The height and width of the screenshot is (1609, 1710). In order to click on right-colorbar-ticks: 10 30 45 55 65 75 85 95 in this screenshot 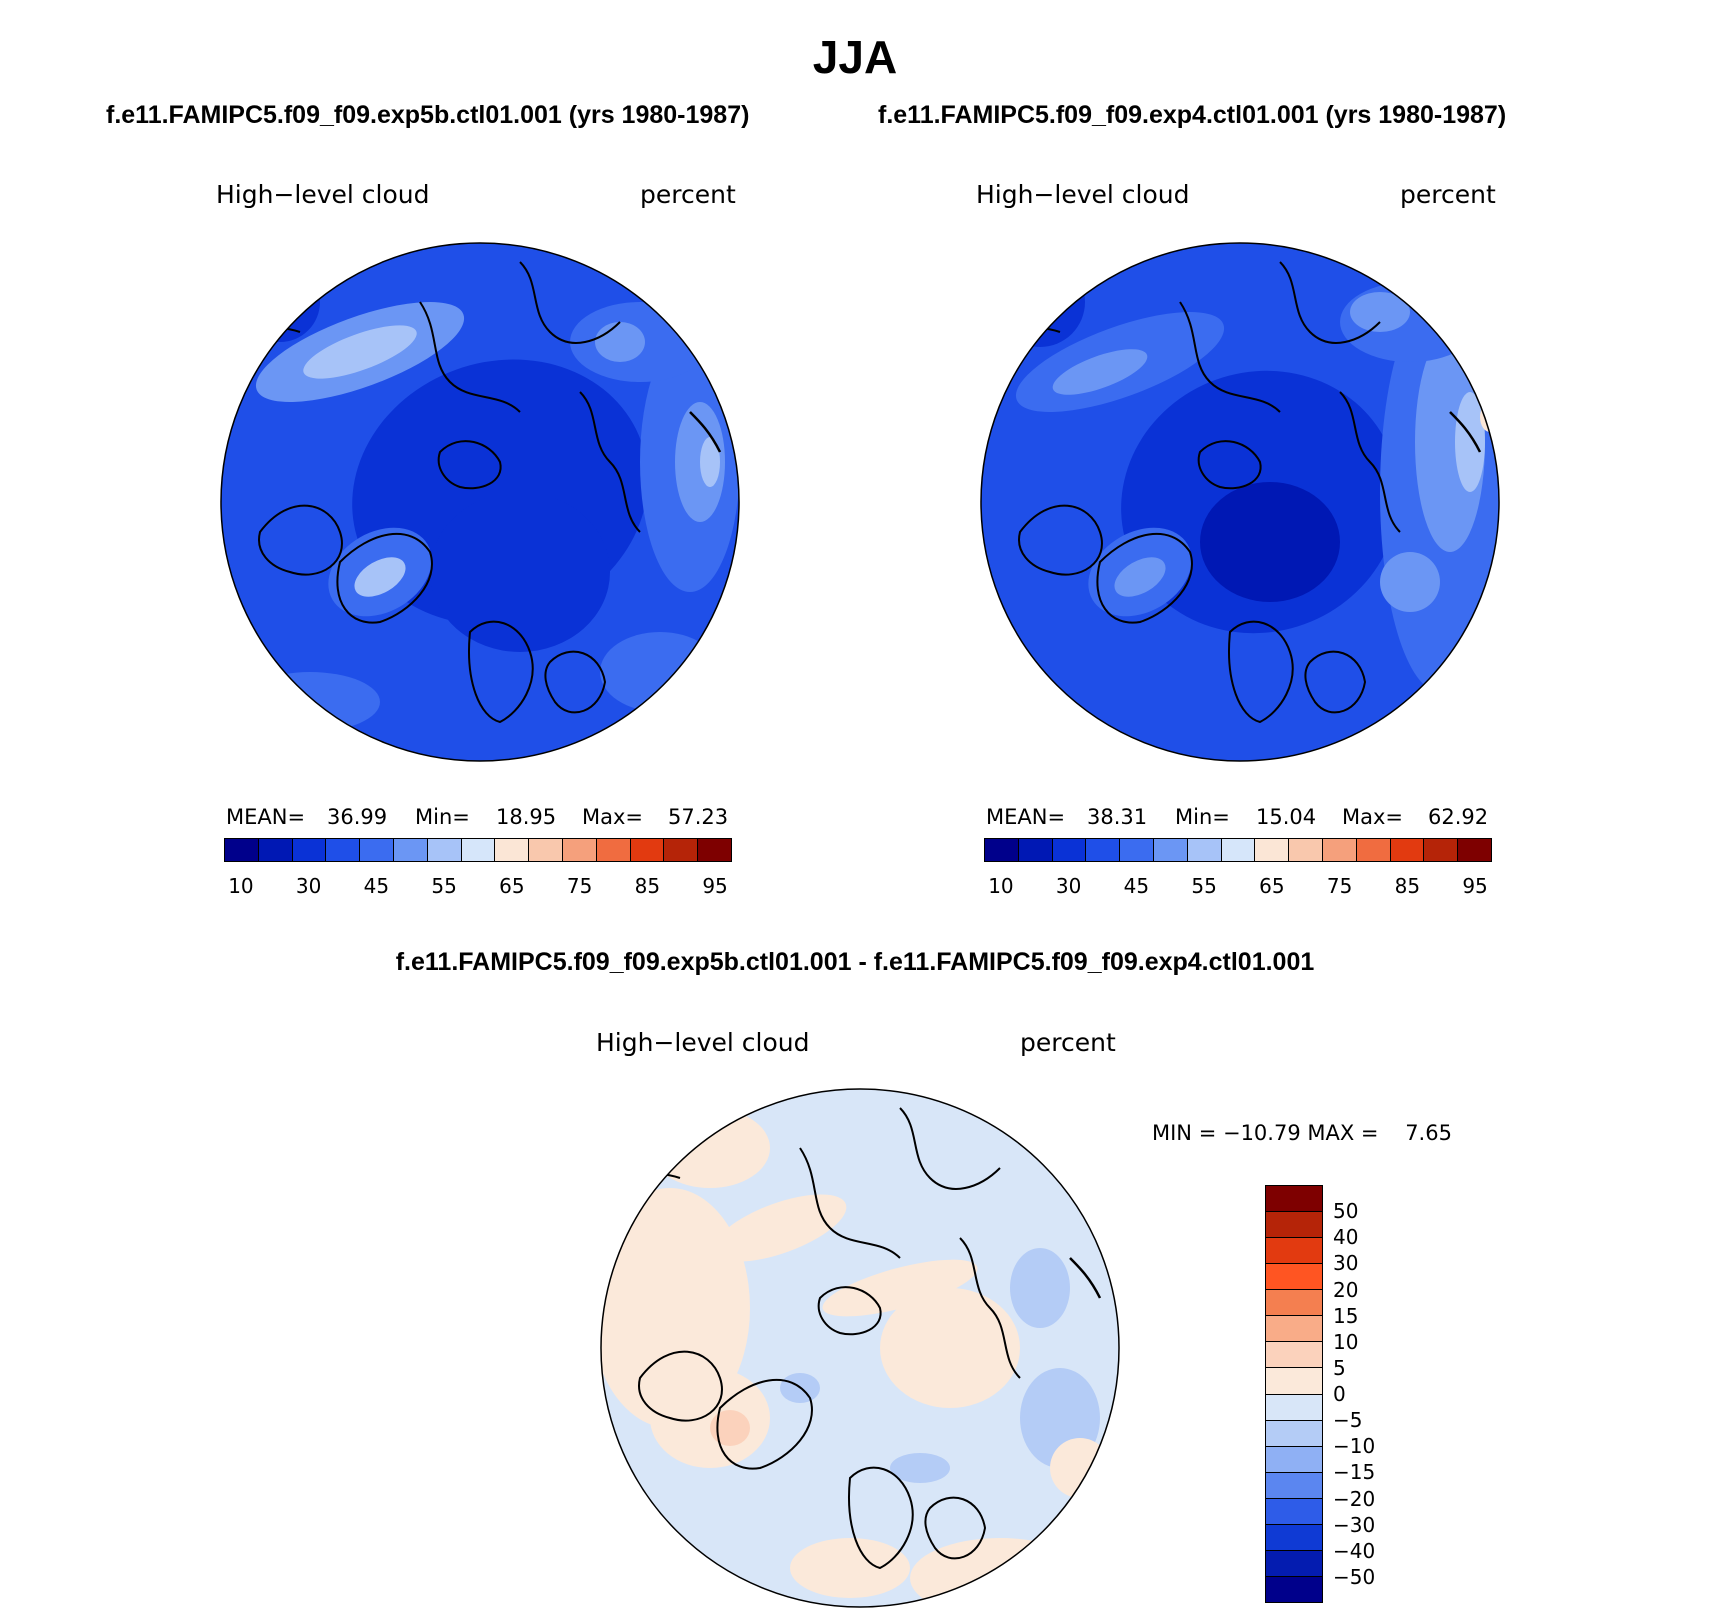, I will do `click(1238, 886)`.